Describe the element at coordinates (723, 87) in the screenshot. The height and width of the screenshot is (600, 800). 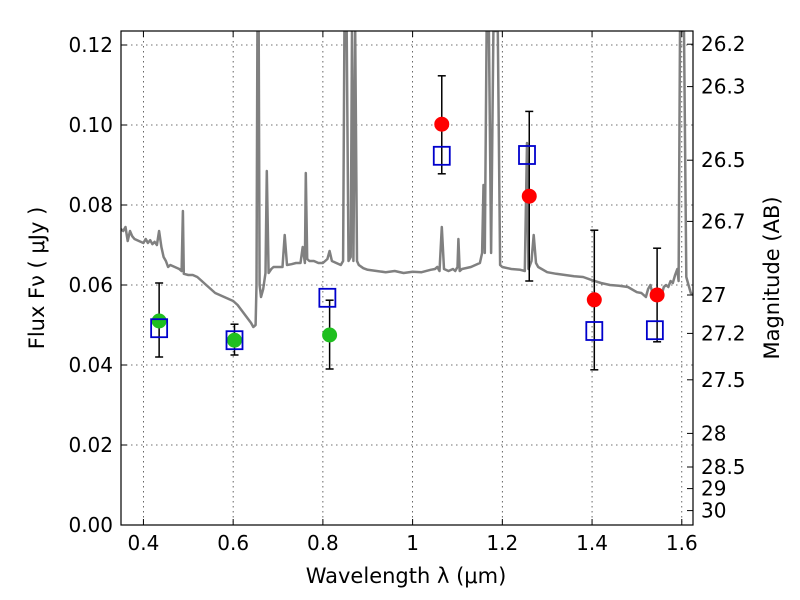
I see `y2-tick-label: 26.3` at that location.